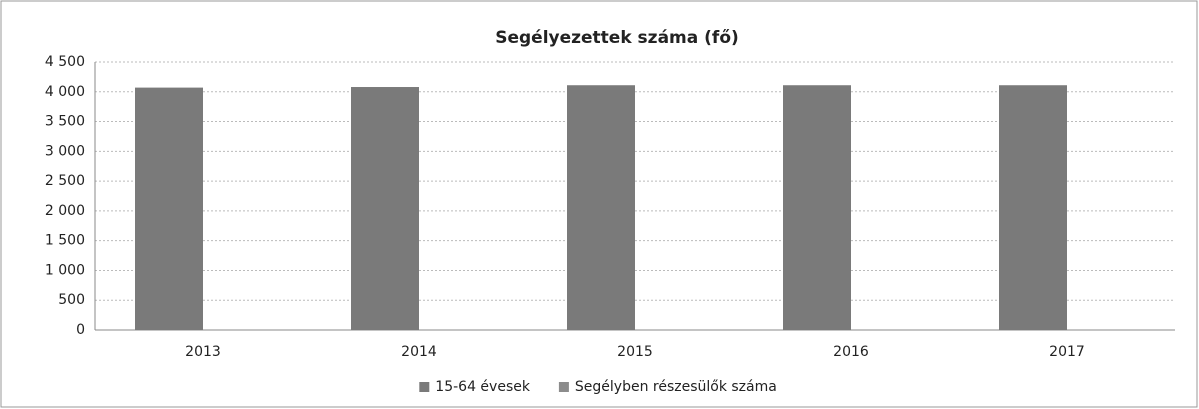 The image size is (1199, 409). I want to click on x-tick-label: 2017, so click(1067, 352).